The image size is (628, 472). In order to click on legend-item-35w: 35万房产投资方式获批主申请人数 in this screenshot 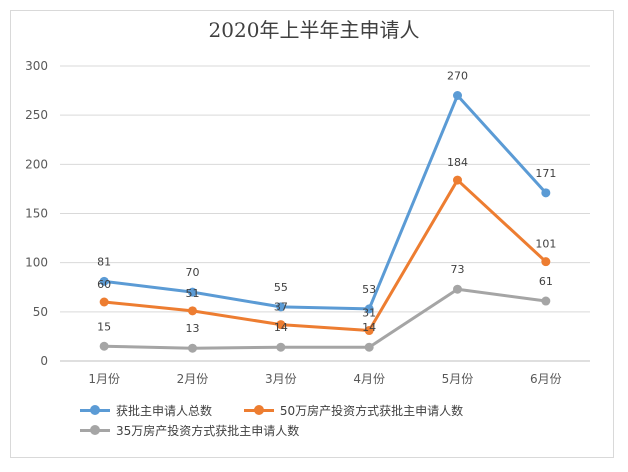, I will do `click(189, 430)`.